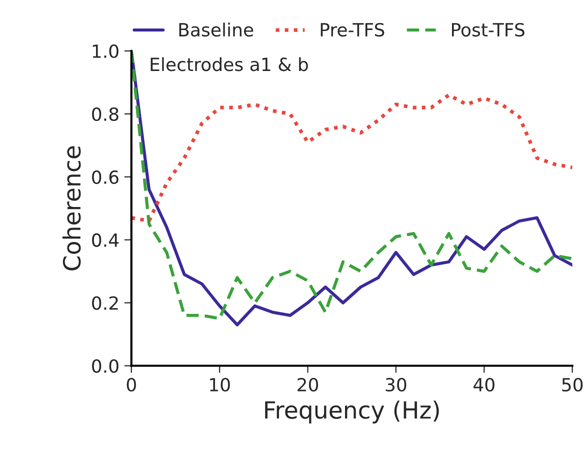 This screenshot has height=463, width=584. I want to click on x-tick-label: 40, so click(484, 385).